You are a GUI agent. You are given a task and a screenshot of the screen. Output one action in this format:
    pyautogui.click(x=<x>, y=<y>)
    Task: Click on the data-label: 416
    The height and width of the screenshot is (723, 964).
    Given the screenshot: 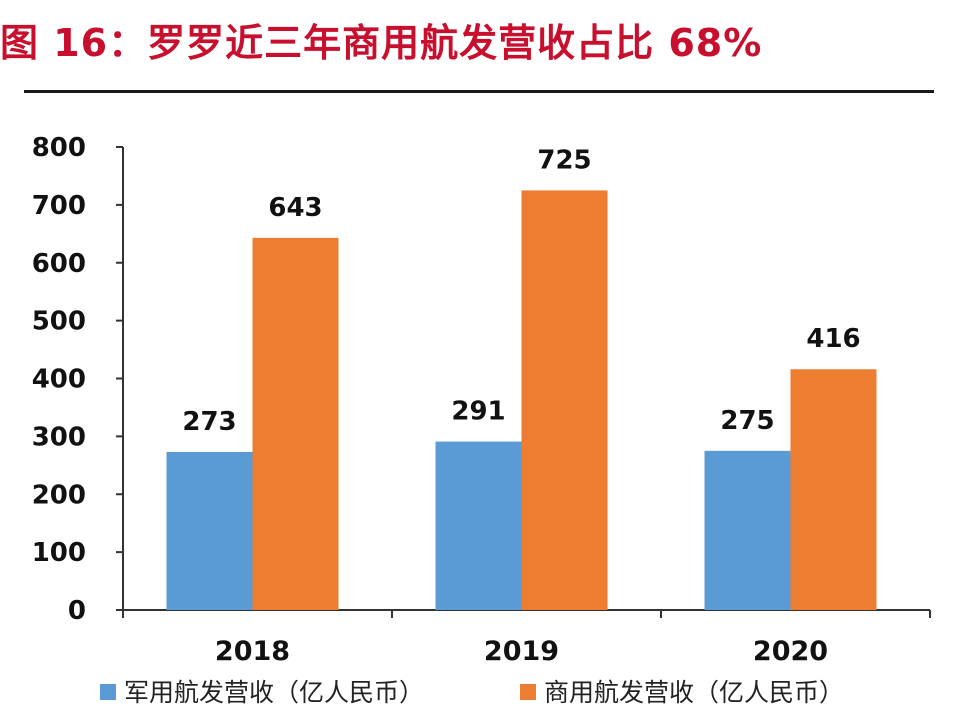 What is the action you would take?
    pyautogui.click(x=833, y=339)
    